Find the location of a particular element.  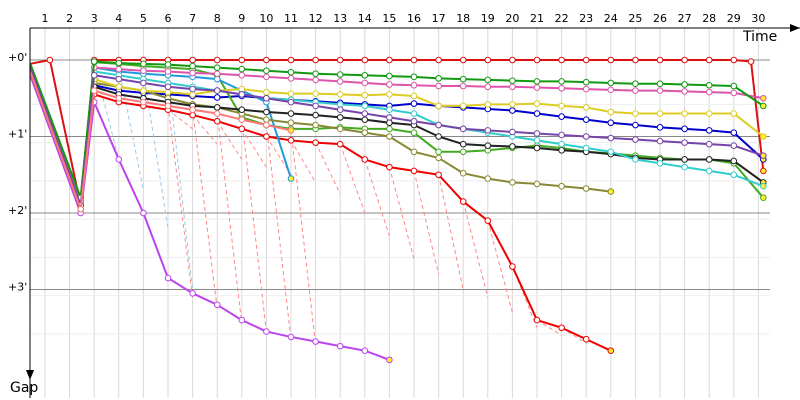

x-tick-label: 19 is located at coordinates (488, 18).